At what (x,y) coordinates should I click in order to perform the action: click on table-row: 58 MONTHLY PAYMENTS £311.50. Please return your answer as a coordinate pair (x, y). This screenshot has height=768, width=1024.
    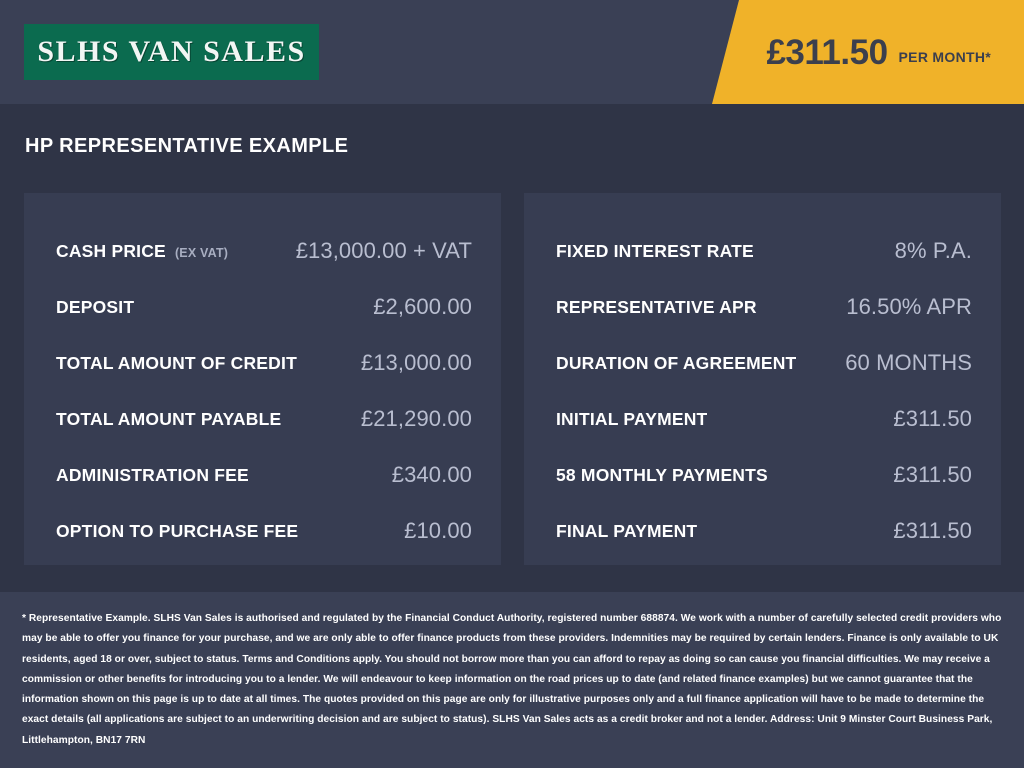
    Looking at the image, I should click on (764, 475).